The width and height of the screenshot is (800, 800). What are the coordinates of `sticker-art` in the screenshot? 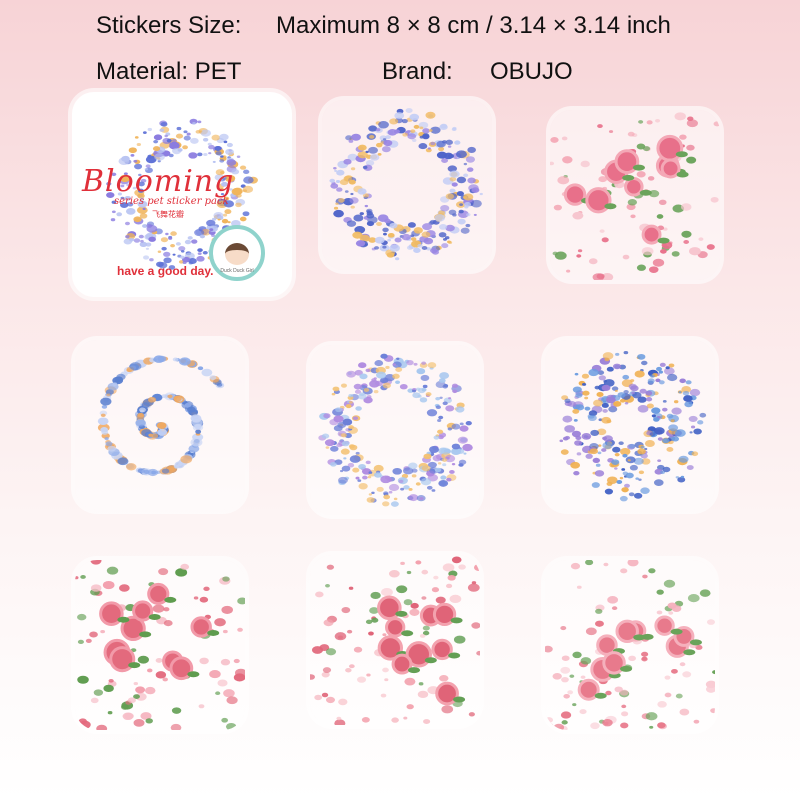 It's located at (395, 430).